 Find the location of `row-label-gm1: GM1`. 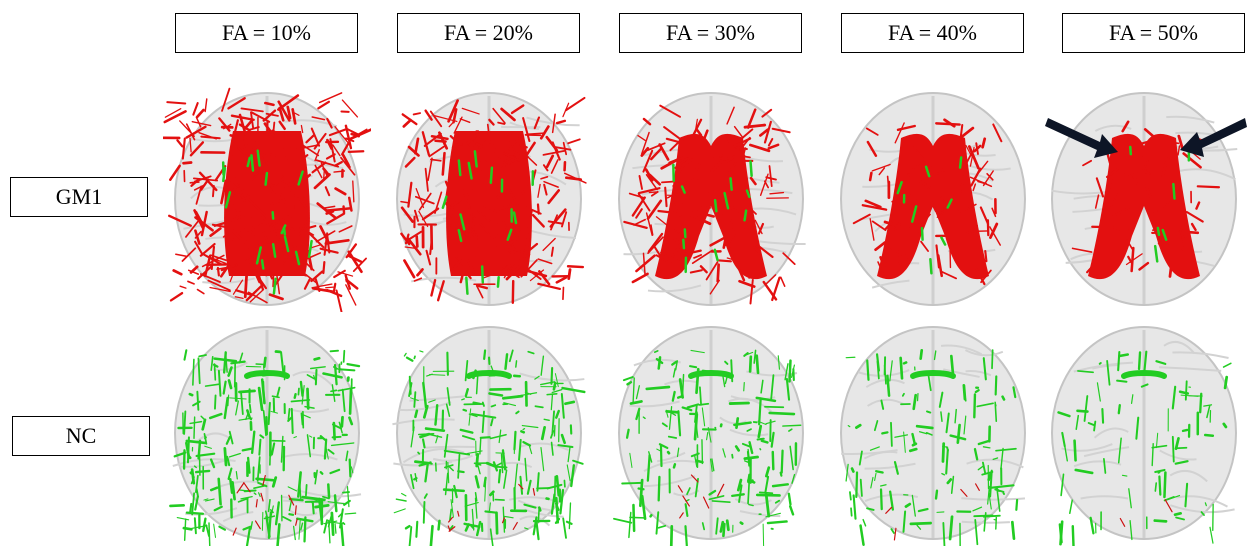

row-label-gm1: GM1 is located at coordinates (79, 197).